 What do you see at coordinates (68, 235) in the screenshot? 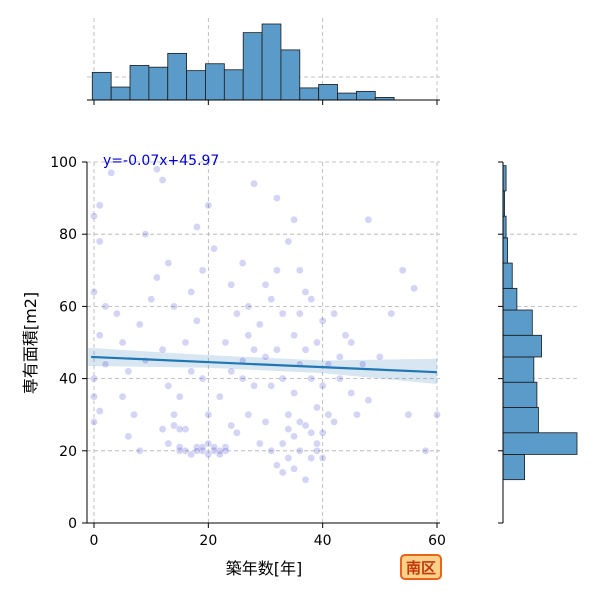
I see `y-tick-label: 80` at bounding box center [68, 235].